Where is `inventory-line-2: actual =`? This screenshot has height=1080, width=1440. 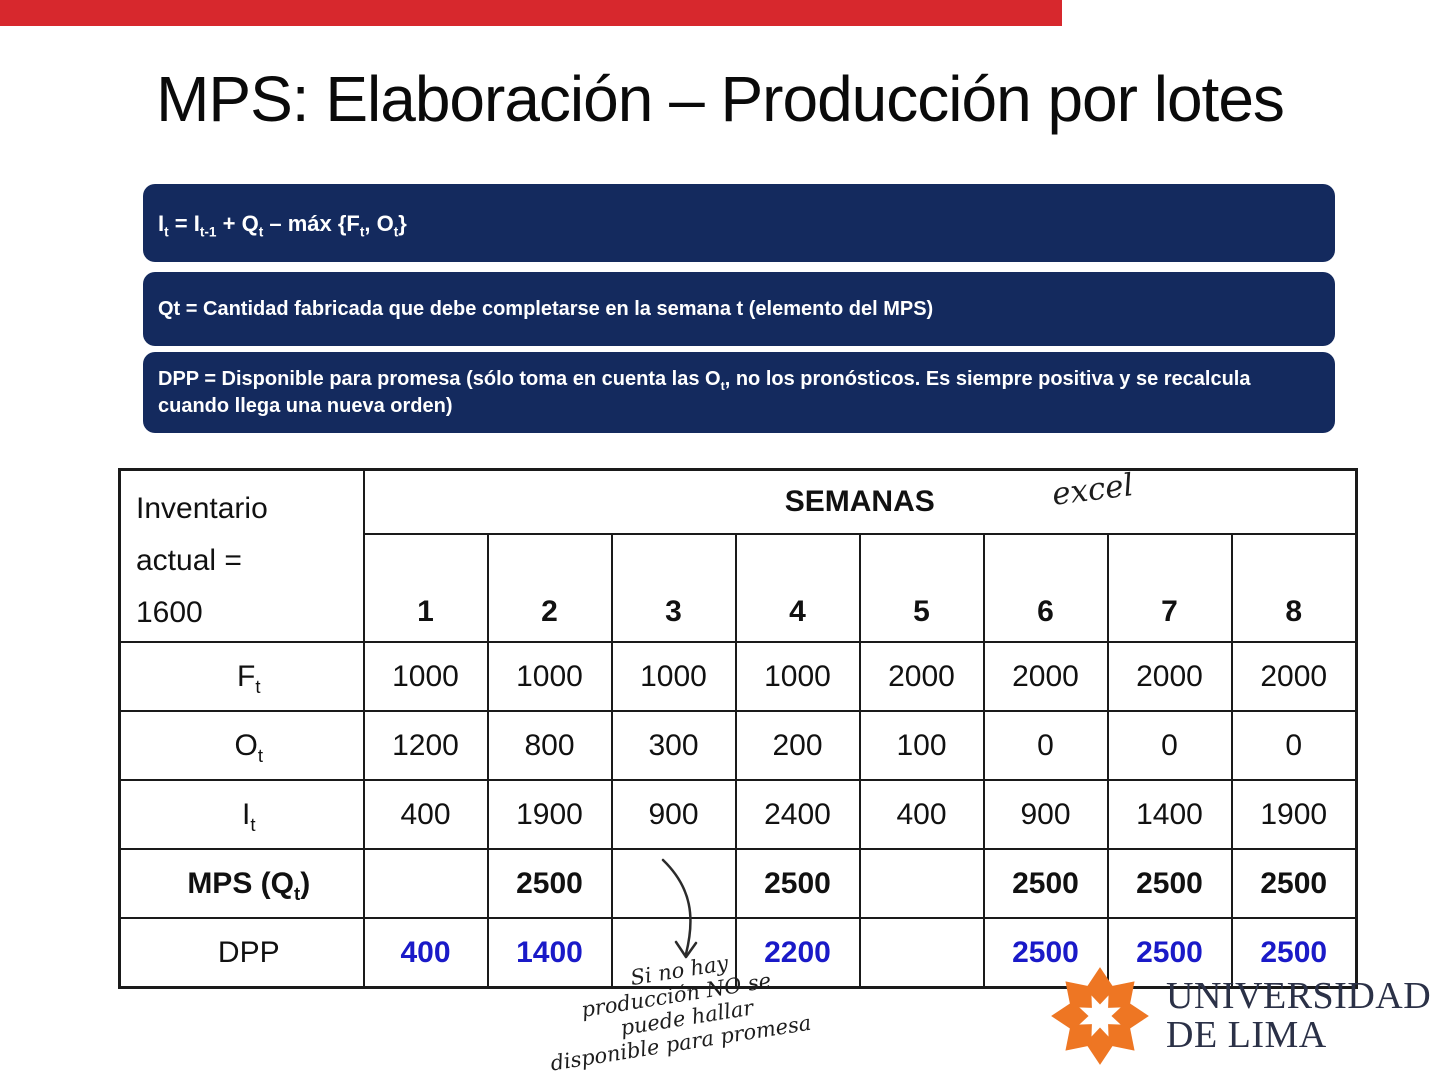
inventory-line-2: actual = is located at coordinates (189, 560).